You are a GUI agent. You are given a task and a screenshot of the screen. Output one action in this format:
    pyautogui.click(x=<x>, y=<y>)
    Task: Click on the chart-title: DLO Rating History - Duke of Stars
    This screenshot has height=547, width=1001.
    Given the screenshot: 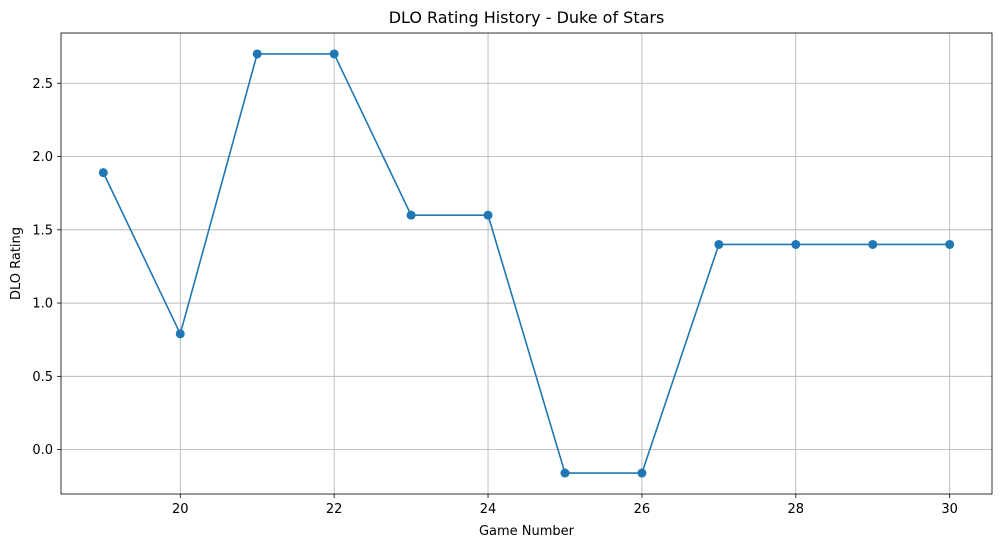 What is the action you would take?
    pyautogui.click(x=527, y=17)
    